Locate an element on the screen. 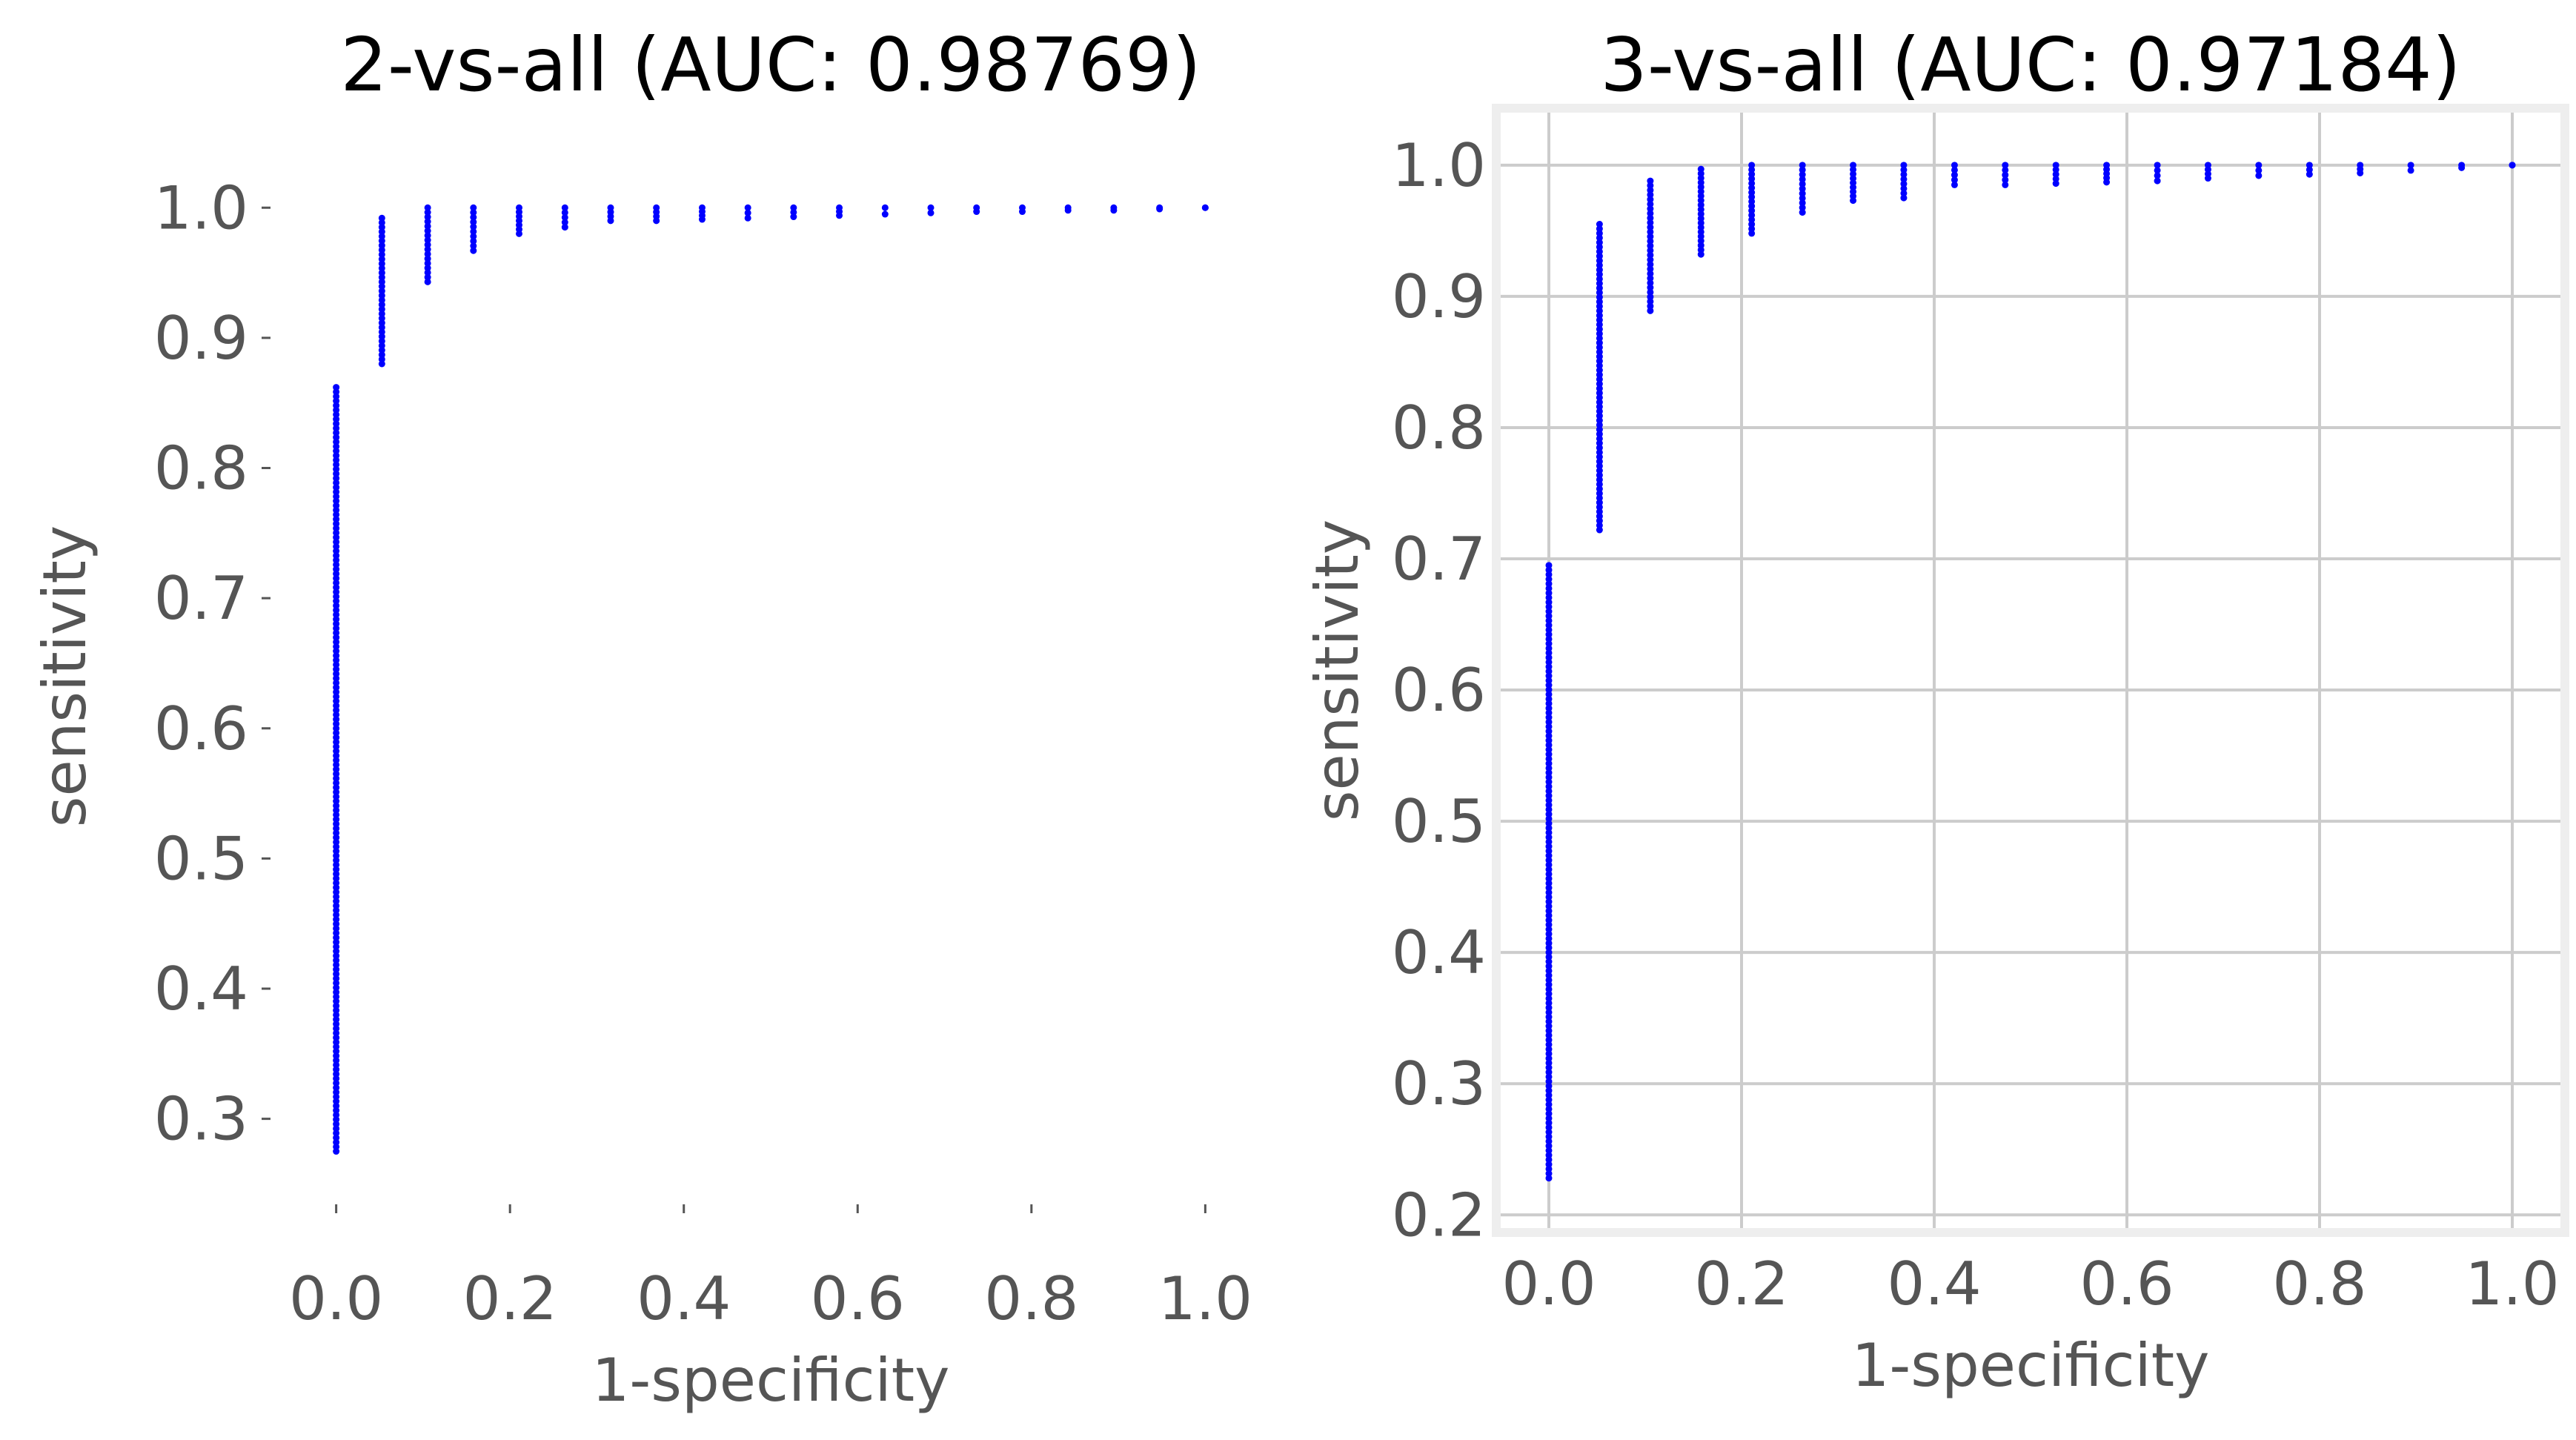  chart-title: 2-vs-all (AUC: 0.98769) is located at coordinates (770, 64).